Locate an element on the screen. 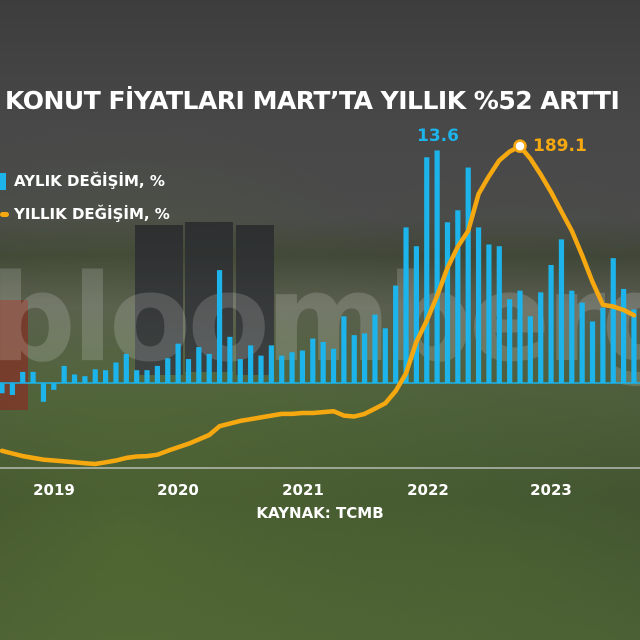 This screenshot has height=640, width=640. legend-bar-swatch is located at coordinates (3, 181).